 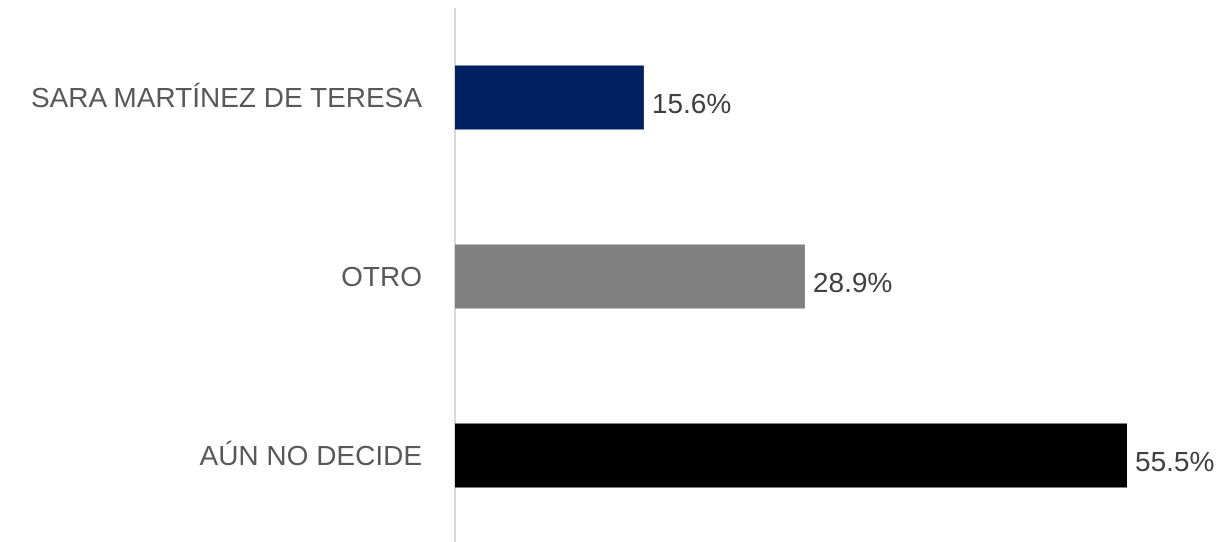 What do you see at coordinates (630, 276) in the screenshot?
I see `bar-otro` at bounding box center [630, 276].